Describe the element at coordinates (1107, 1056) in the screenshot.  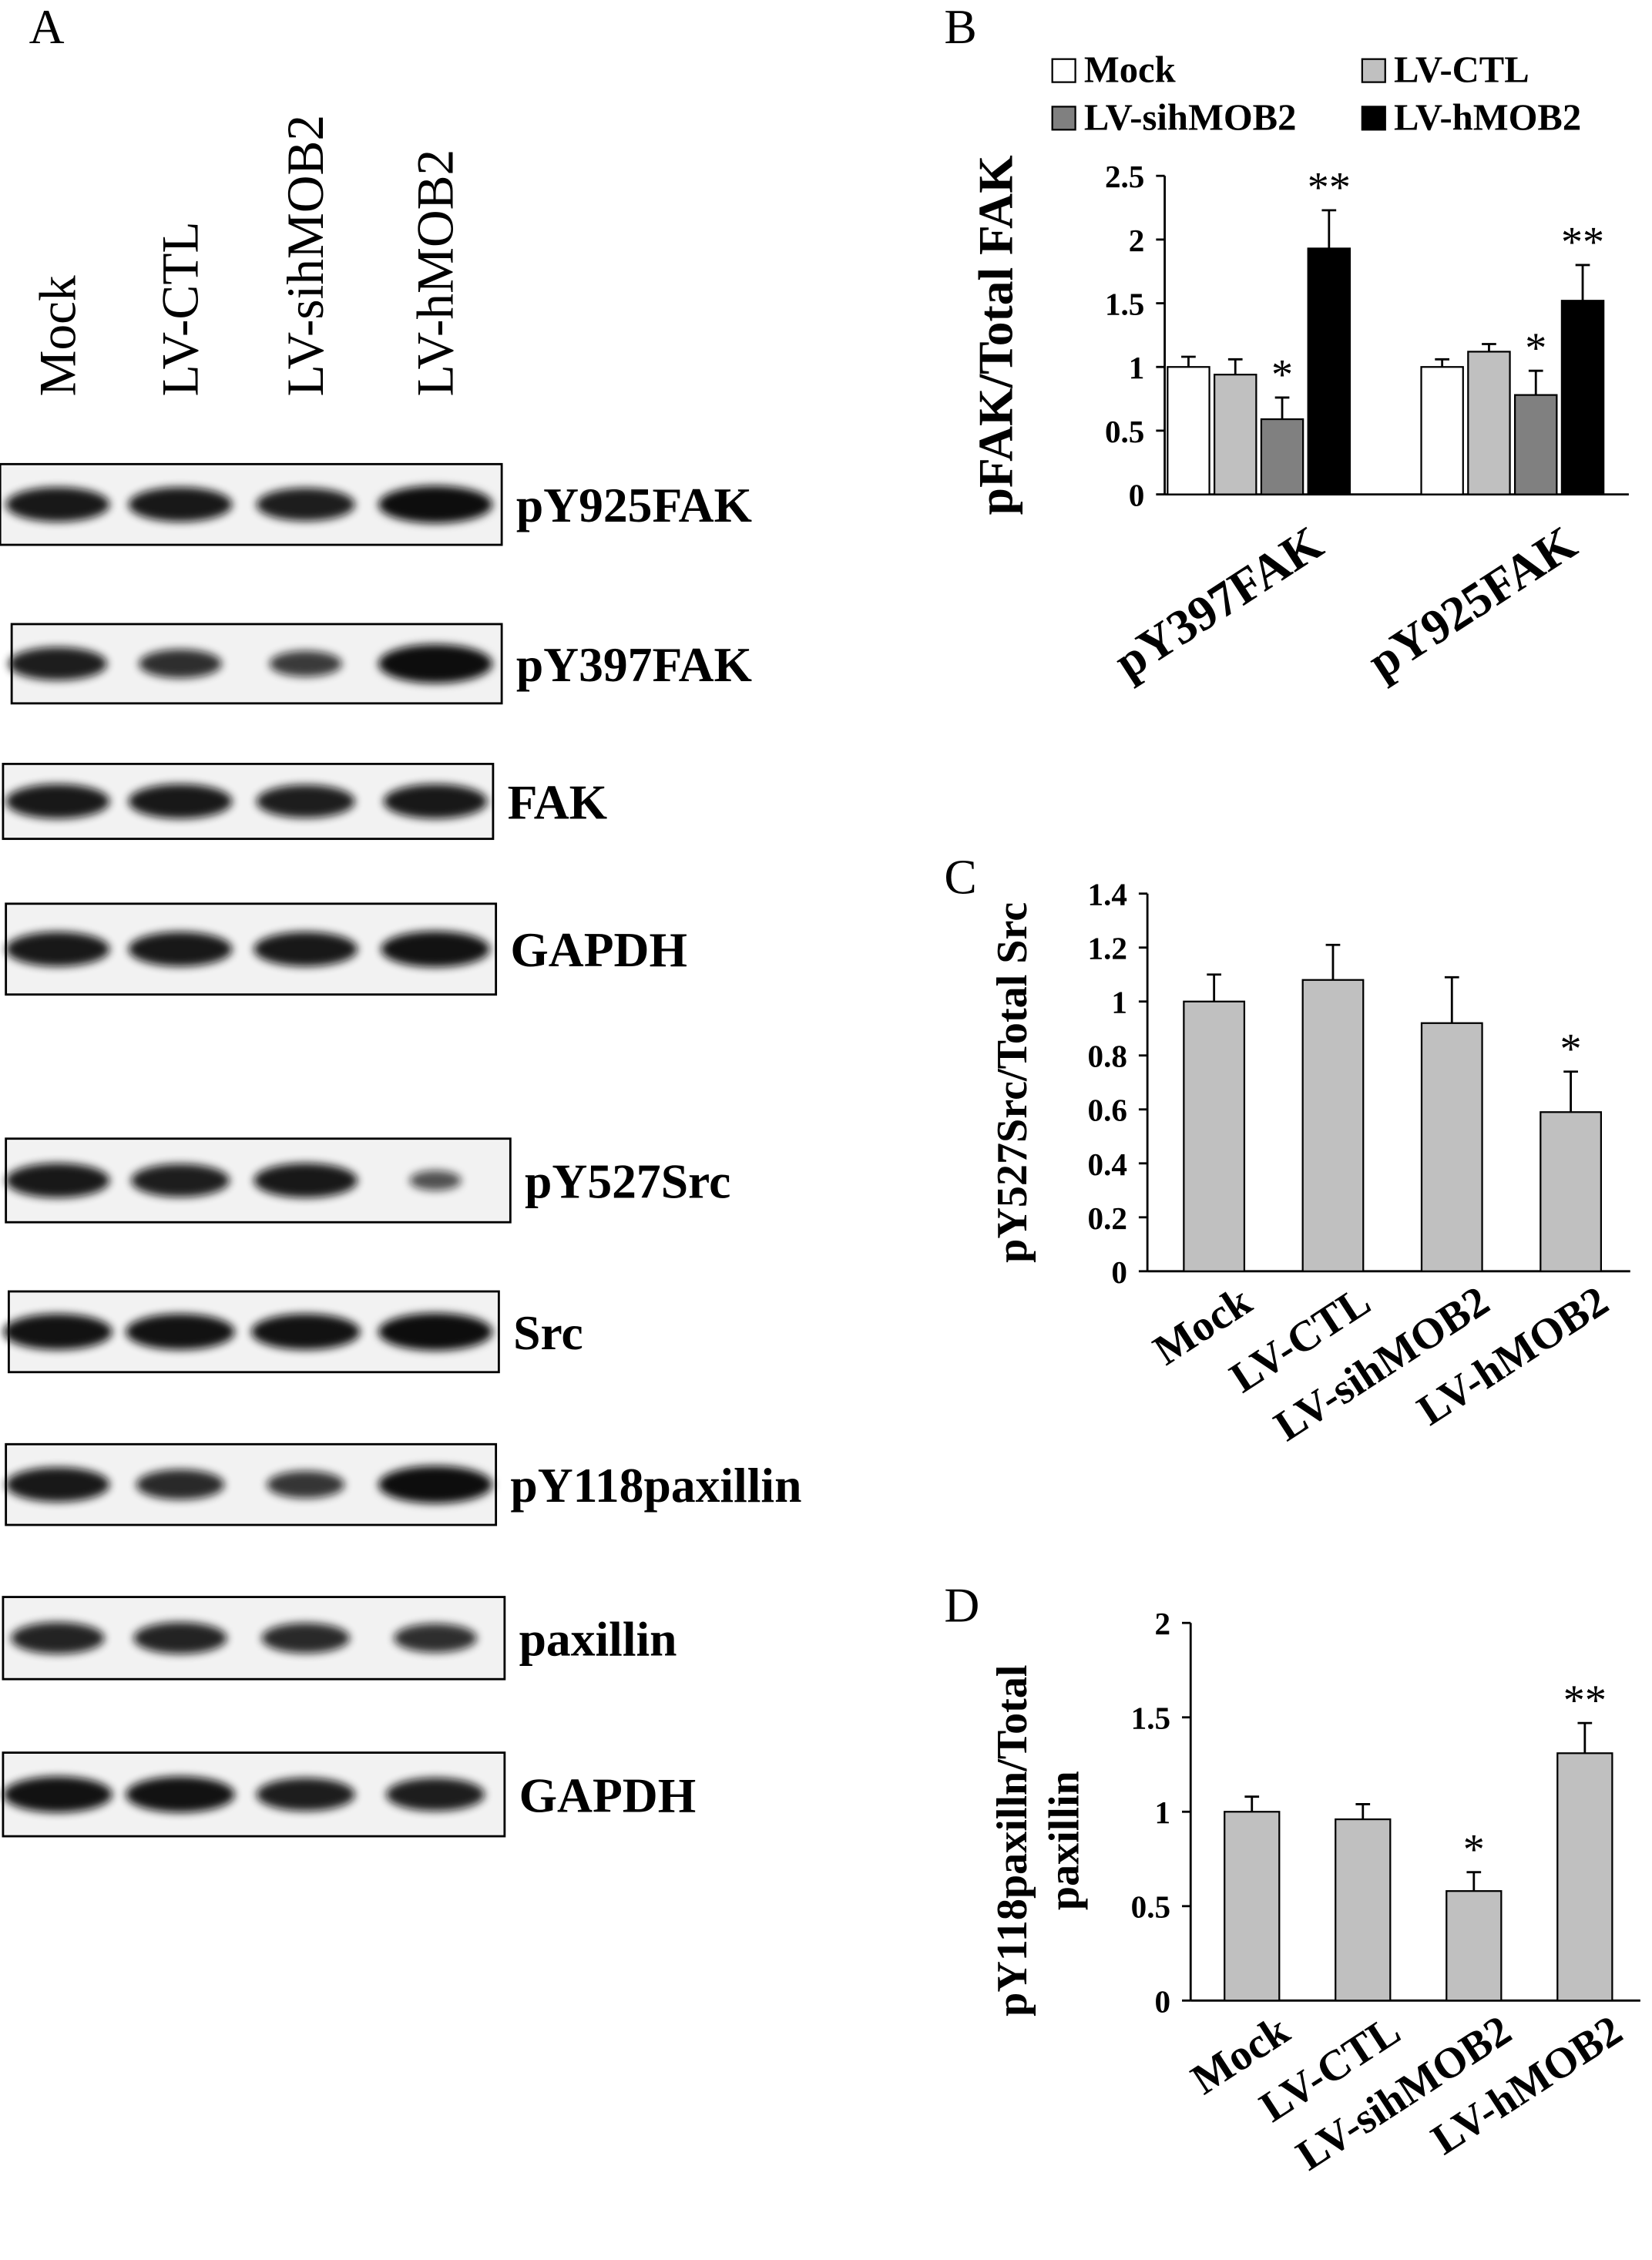
I see `y-tick-label: 0.8` at that location.